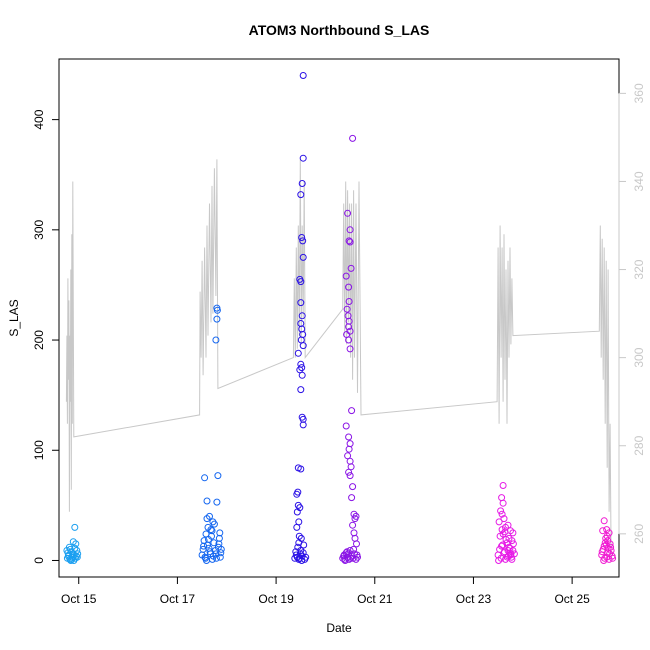  I want to click on y2-tick-label: 280, so click(639, 445).